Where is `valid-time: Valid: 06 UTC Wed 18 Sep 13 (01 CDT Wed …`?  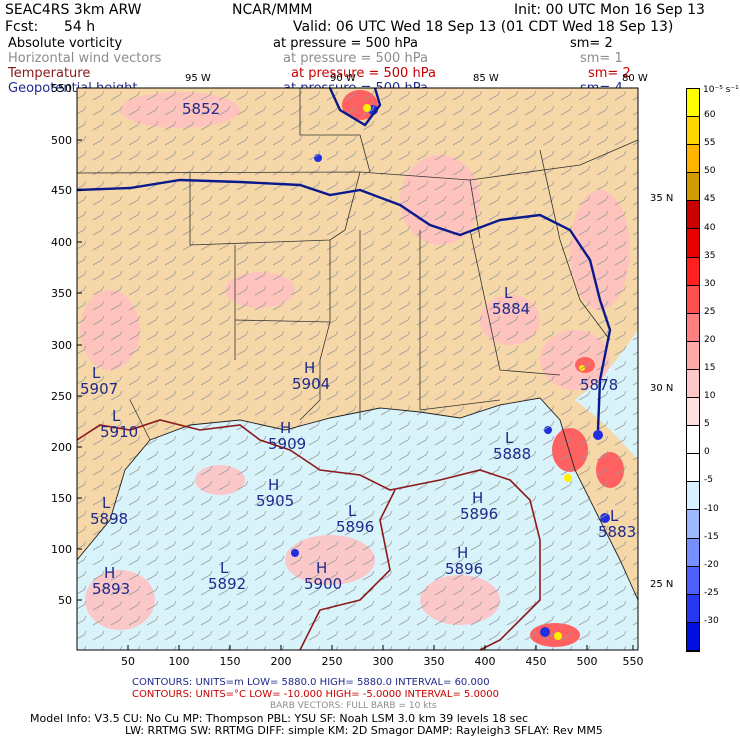
valid-time: Valid: 06 UTC Wed 18 Sep 13 (01 CDT Wed … is located at coordinates (483, 27).